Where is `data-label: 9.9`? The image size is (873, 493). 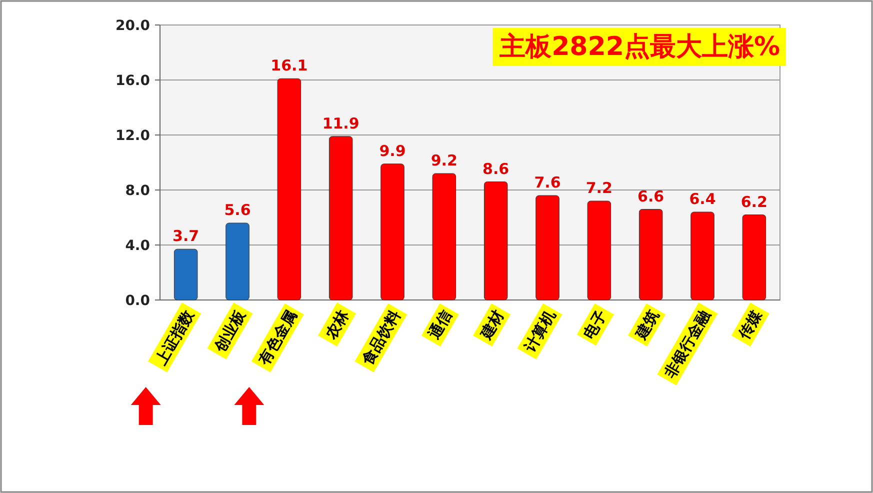 data-label: 9.9 is located at coordinates (392, 151).